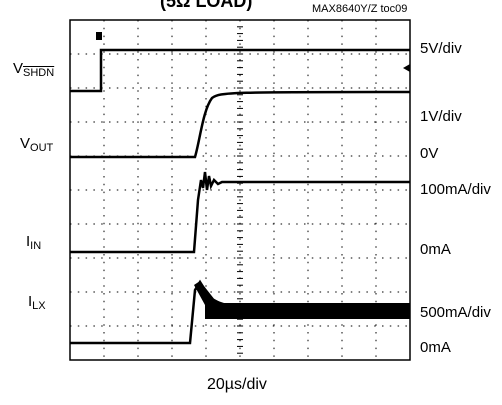 Image resolution: width=502 pixels, height=405 pixels. What do you see at coordinates (240, 124) in the screenshot?
I see `trace-vout` at bounding box center [240, 124].